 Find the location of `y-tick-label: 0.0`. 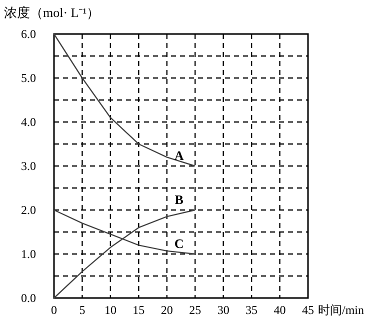

y-tick-label: 0.0 is located at coordinates (28, 298).